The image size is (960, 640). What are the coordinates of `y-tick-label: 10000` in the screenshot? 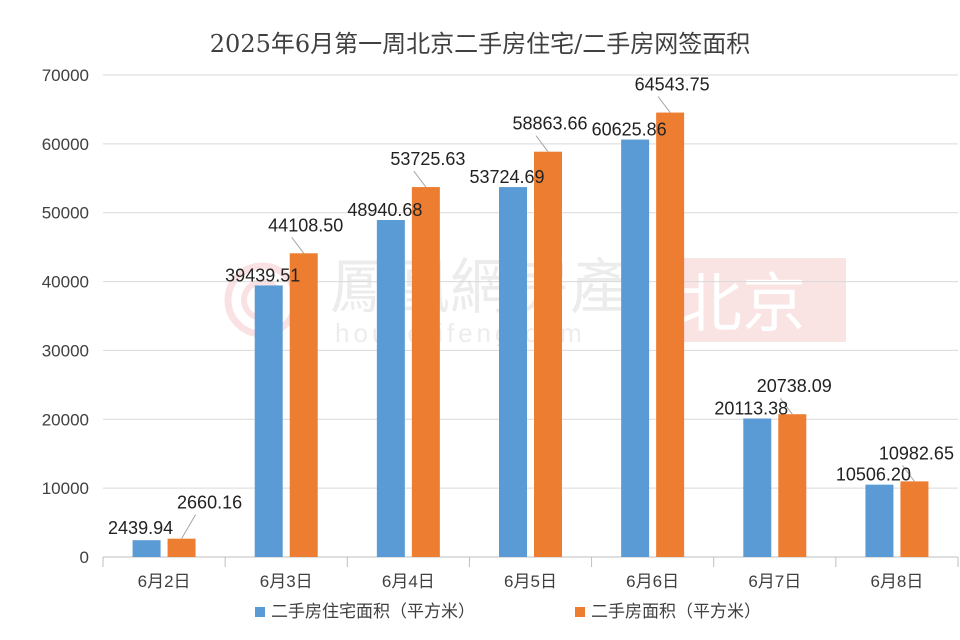 It's located at (65, 488).